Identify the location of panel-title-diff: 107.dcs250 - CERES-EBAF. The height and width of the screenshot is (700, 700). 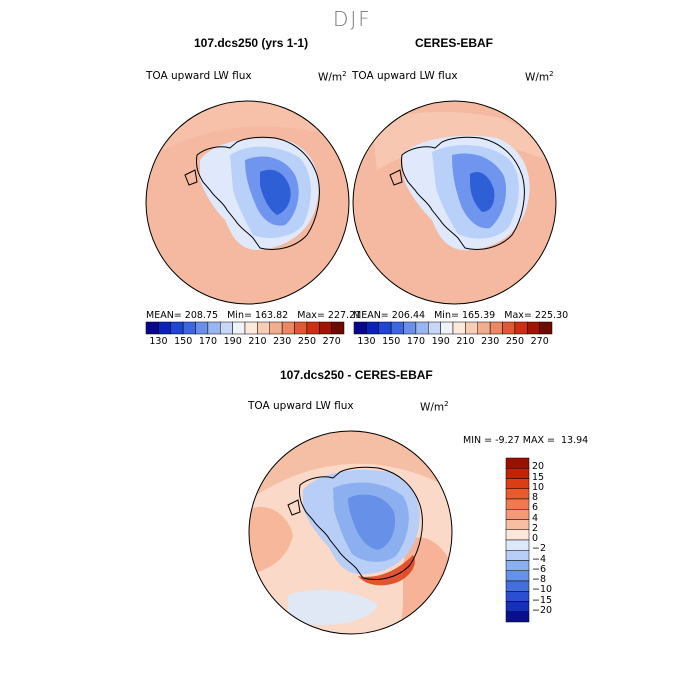
(356, 375).